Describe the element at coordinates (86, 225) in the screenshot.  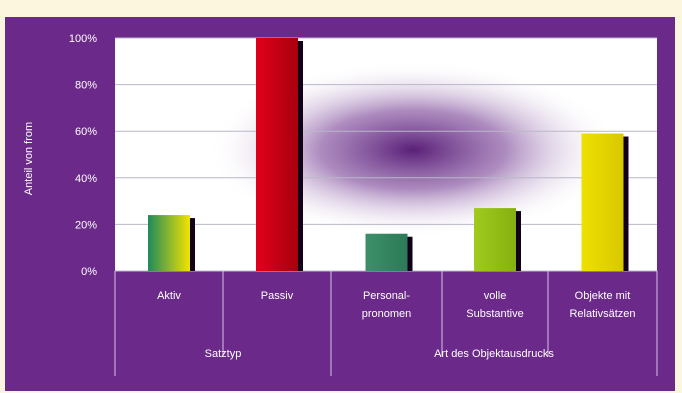
I see `y-tick-label: 20%` at that location.